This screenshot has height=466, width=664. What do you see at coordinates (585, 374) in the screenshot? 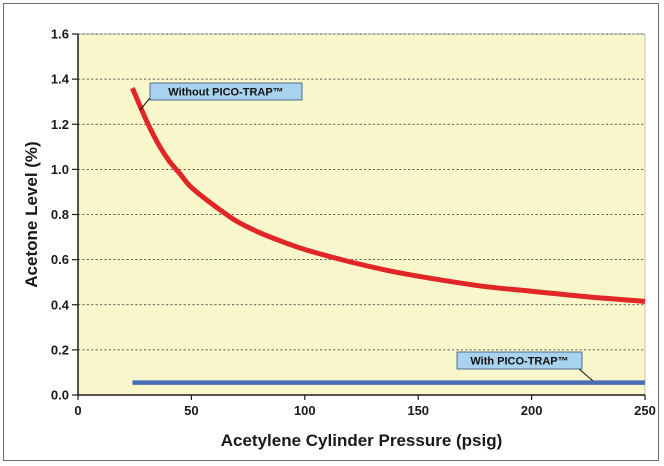
I see `callout-leader-with` at bounding box center [585, 374].